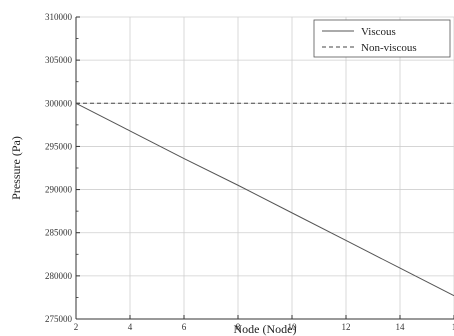 The image size is (454, 336). I want to click on y-tick-label-2: 285000, so click(59, 233).